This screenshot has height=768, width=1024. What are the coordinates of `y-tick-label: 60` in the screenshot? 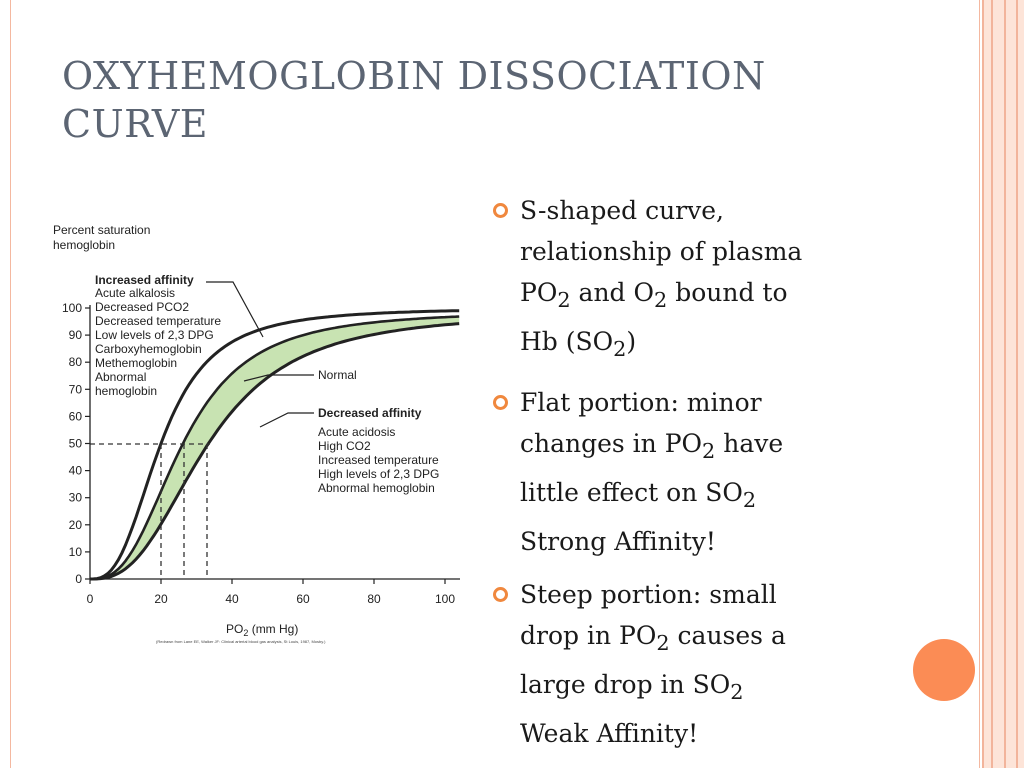 It's located at (76, 416).